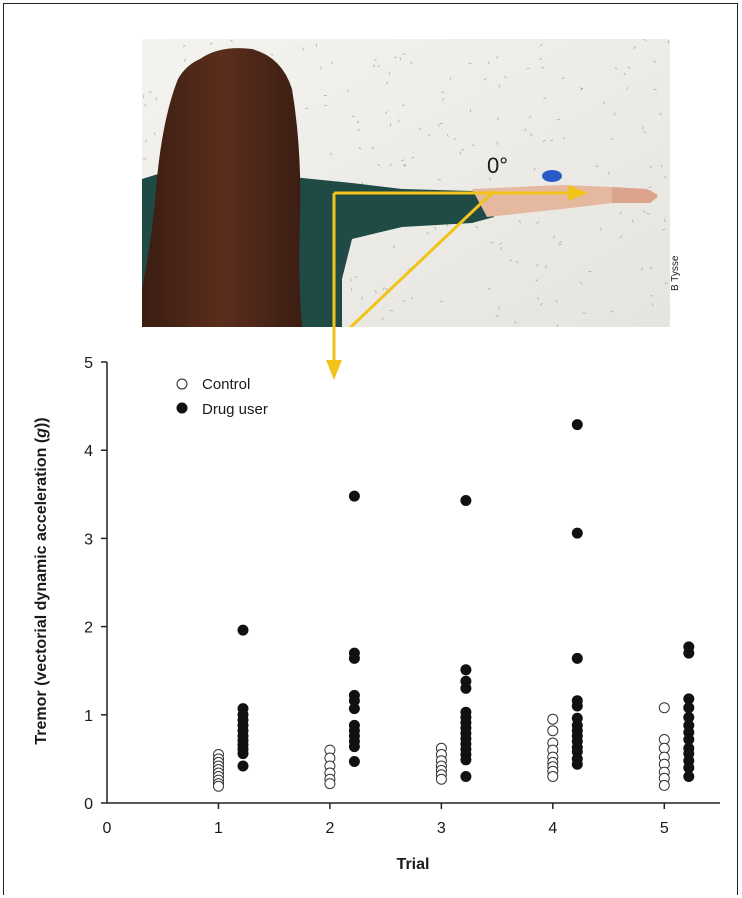 The height and width of the screenshot is (898, 742). What do you see at coordinates (552, 176) in the screenshot?
I see `sensor` at bounding box center [552, 176].